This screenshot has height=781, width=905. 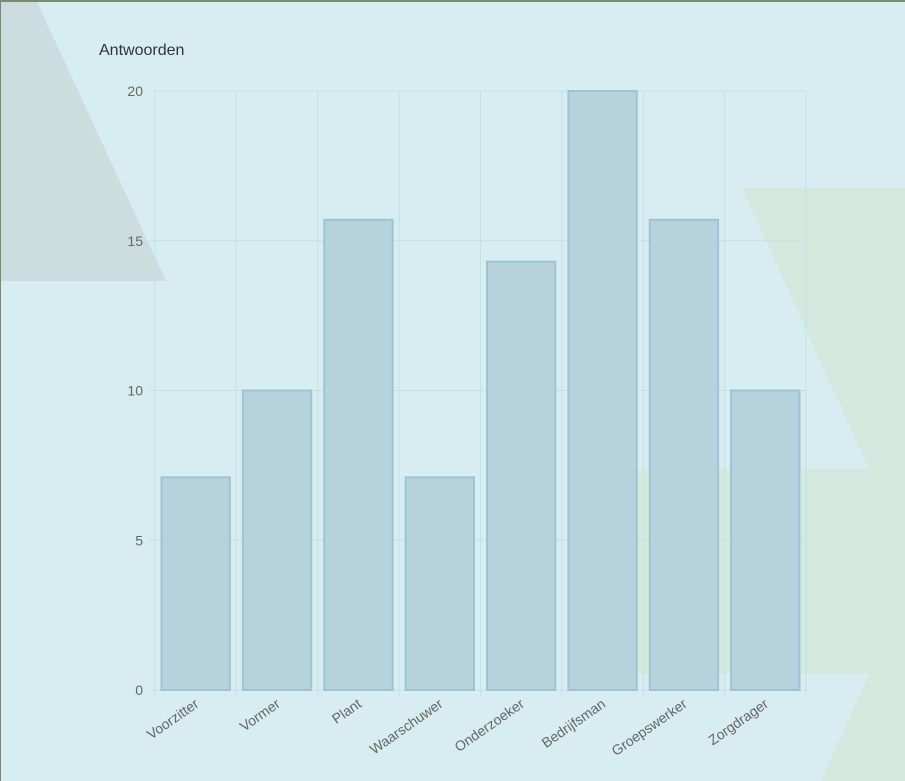 I want to click on bar-bedrijfsman, so click(x=602, y=390).